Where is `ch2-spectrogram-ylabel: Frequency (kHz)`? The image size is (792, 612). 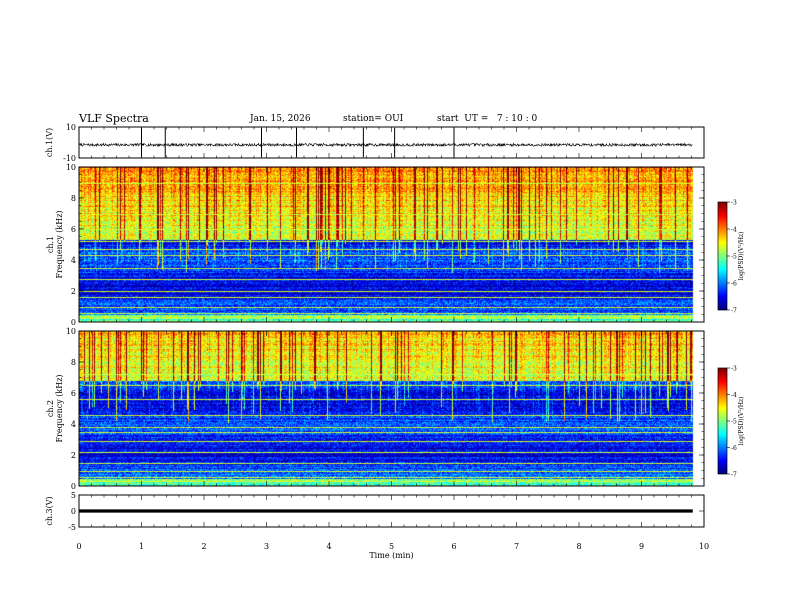
ch2-spectrogram-ylabel: Frequency (kHz) is located at coordinates (59, 408).